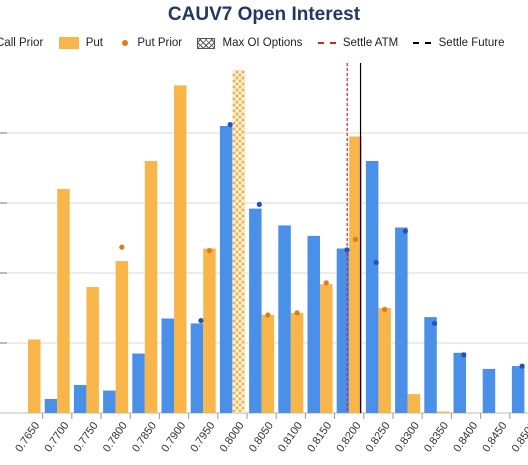  Describe the element at coordinates (290, 437) in the screenshot. I see `x-tick-label: 0.8100` at that location.